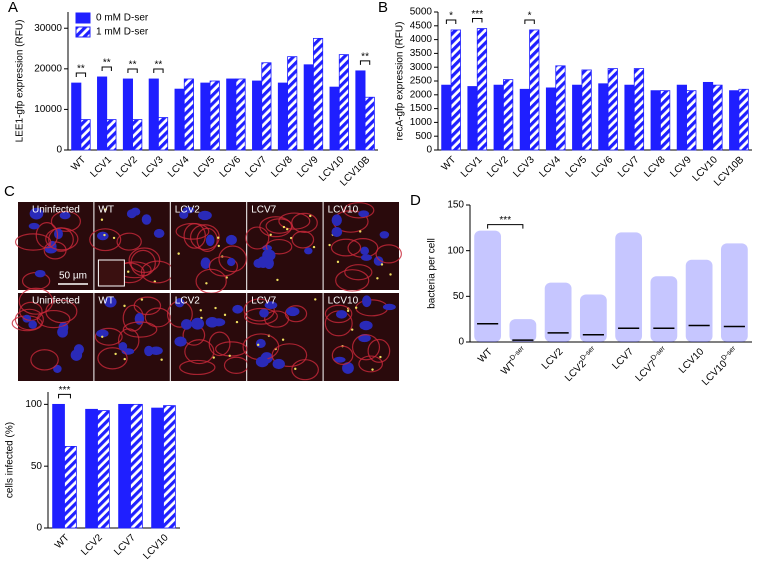  Describe the element at coordinates (10, 460) in the screenshot. I see `y-axis-label: cells infected (%)` at that location.